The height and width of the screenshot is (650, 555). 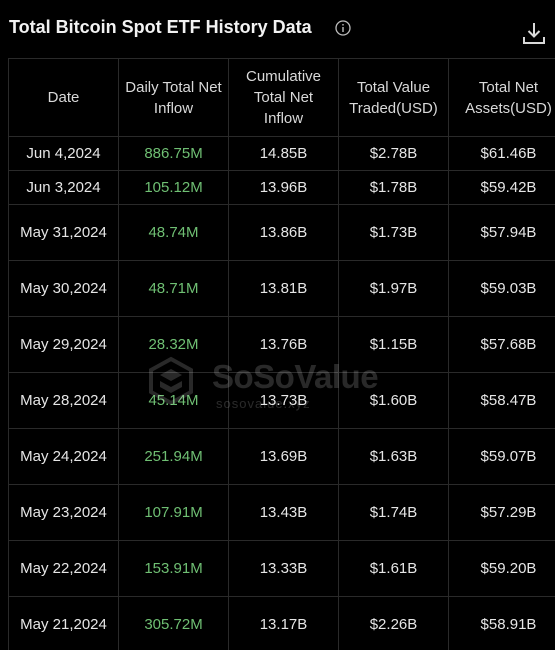 What do you see at coordinates (501, 568) in the screenshot?
I see `cell-assets: $59.20B` at bounding box center [501, 568].